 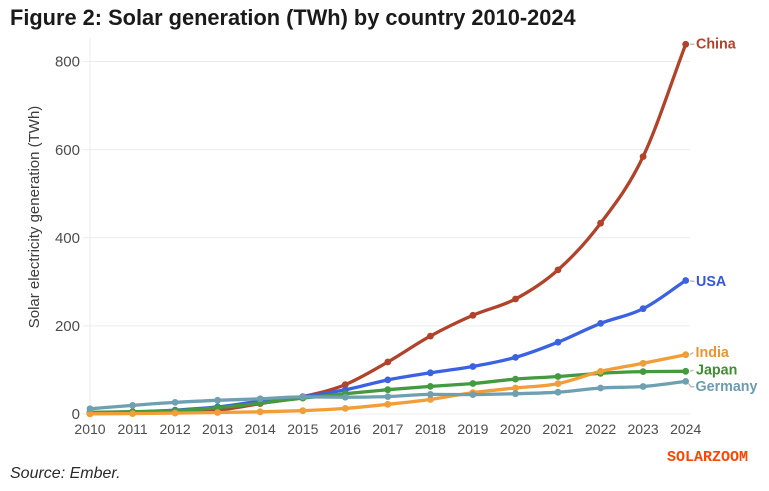 What do you see at coordinates (727, 387) in the screenshot?
I see `svg-text: Germany` at bounding box center [727, 387].